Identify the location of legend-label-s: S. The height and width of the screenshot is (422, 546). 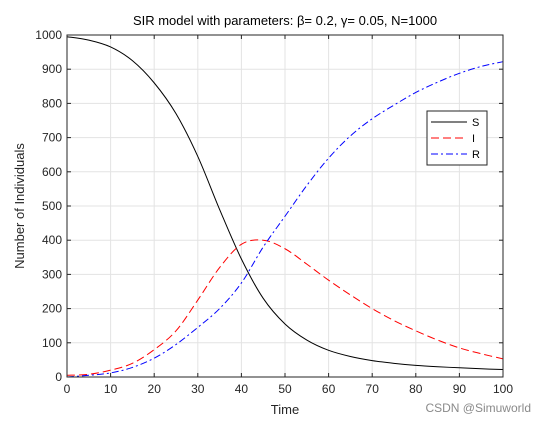
(475, 123).